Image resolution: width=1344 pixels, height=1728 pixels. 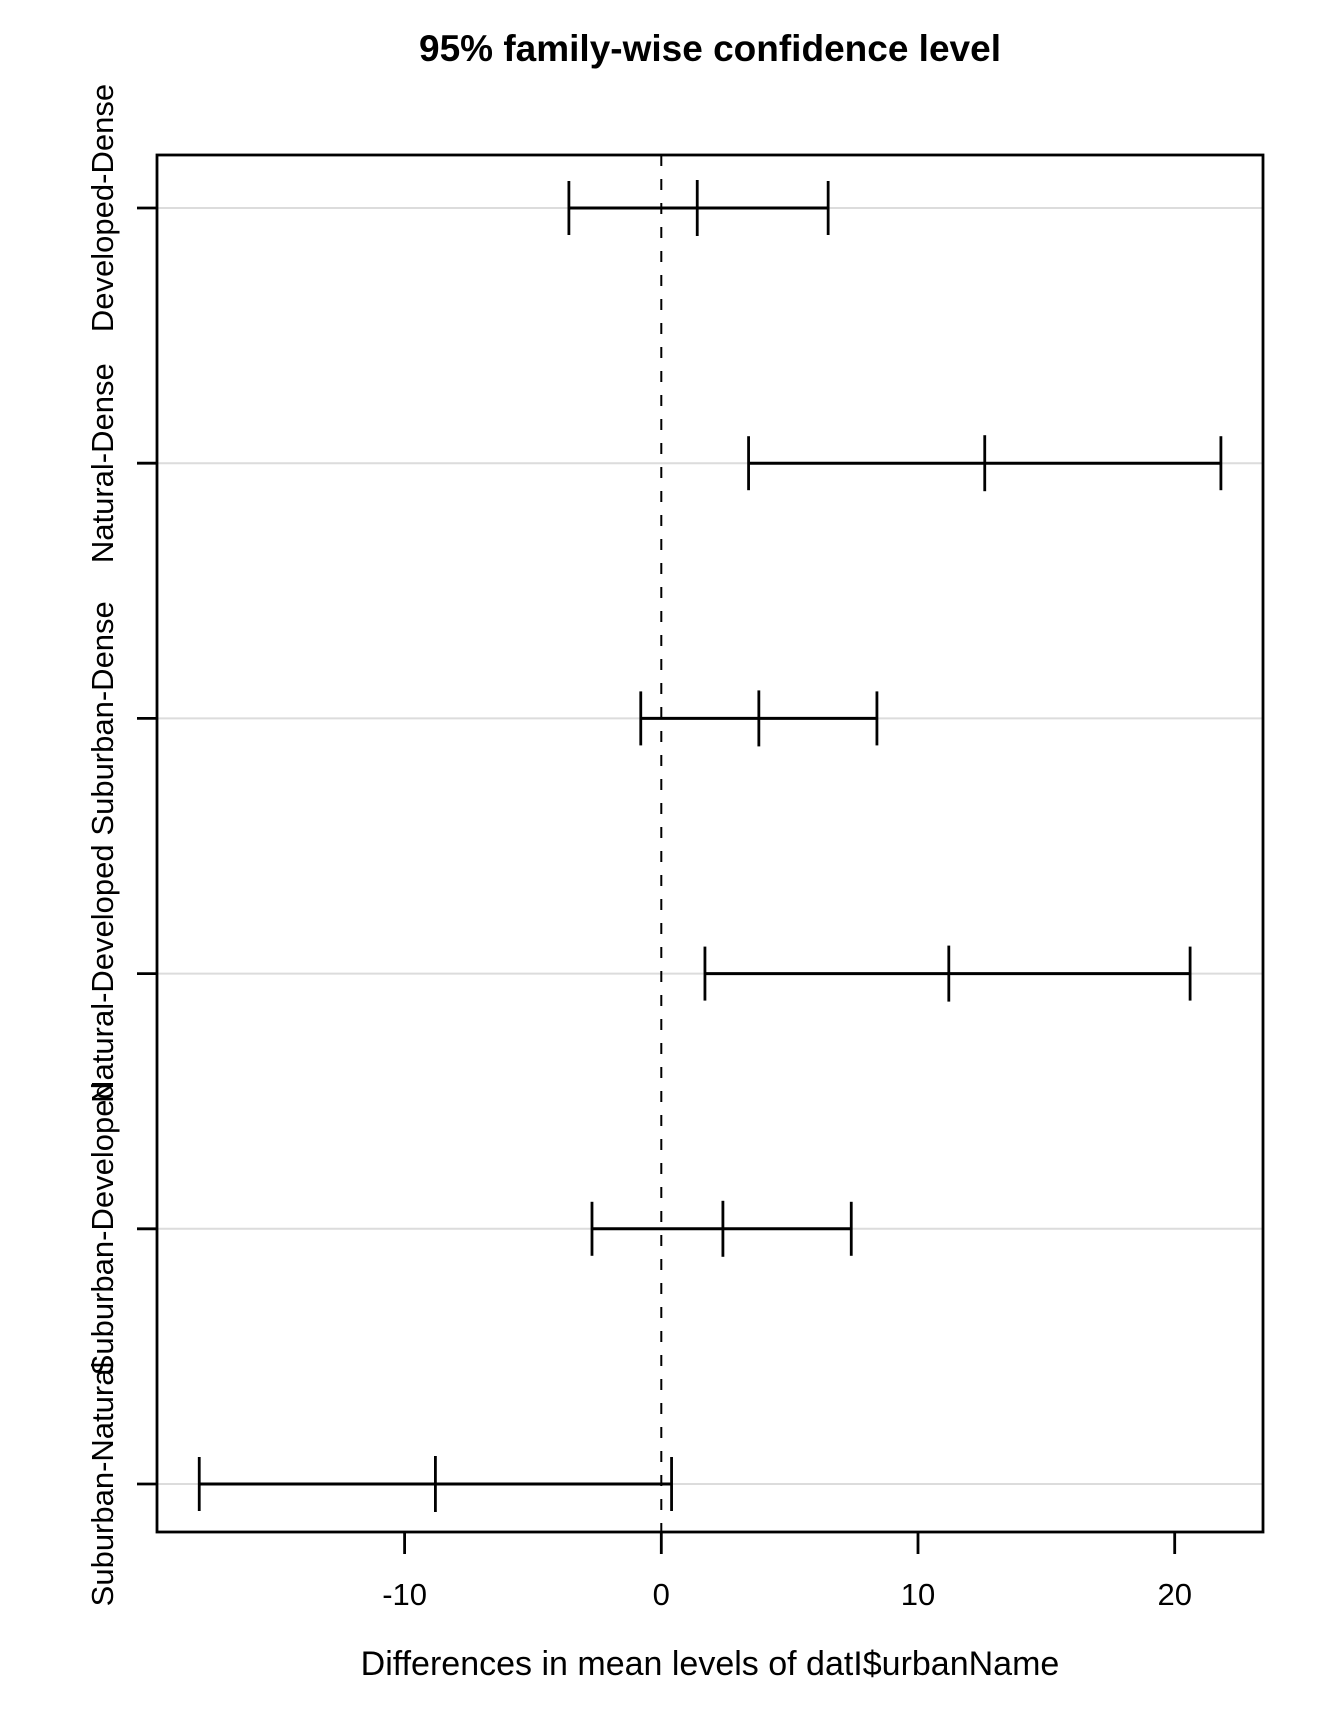 What do you see at coordinates (102, 1228) in the screenshot?
I see `y-axis-category-label: Suburban-Developed` at bounding box center [102, 1228].